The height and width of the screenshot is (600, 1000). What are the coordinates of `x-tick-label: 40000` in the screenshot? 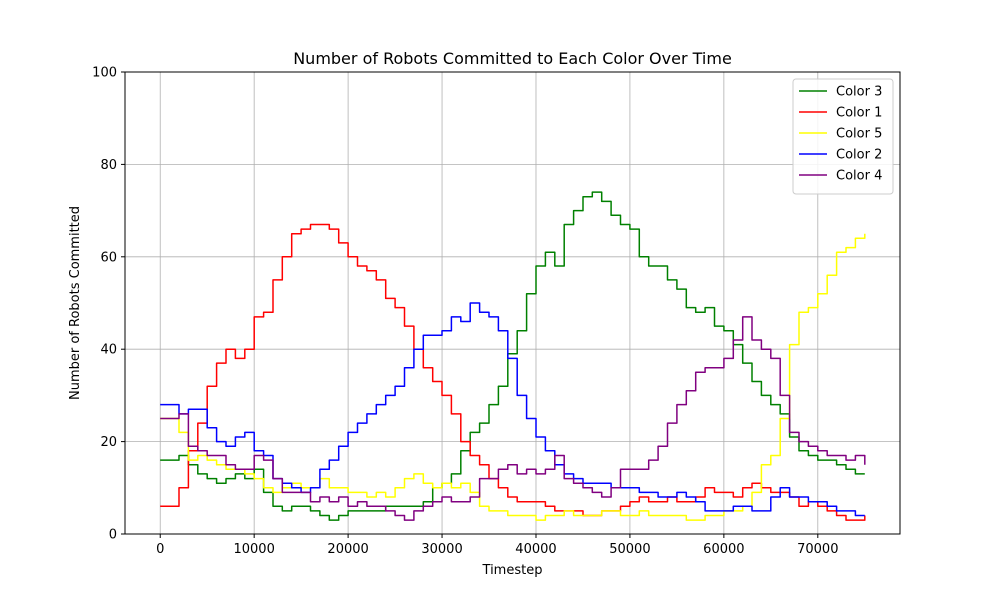 It's located at (535, 549).